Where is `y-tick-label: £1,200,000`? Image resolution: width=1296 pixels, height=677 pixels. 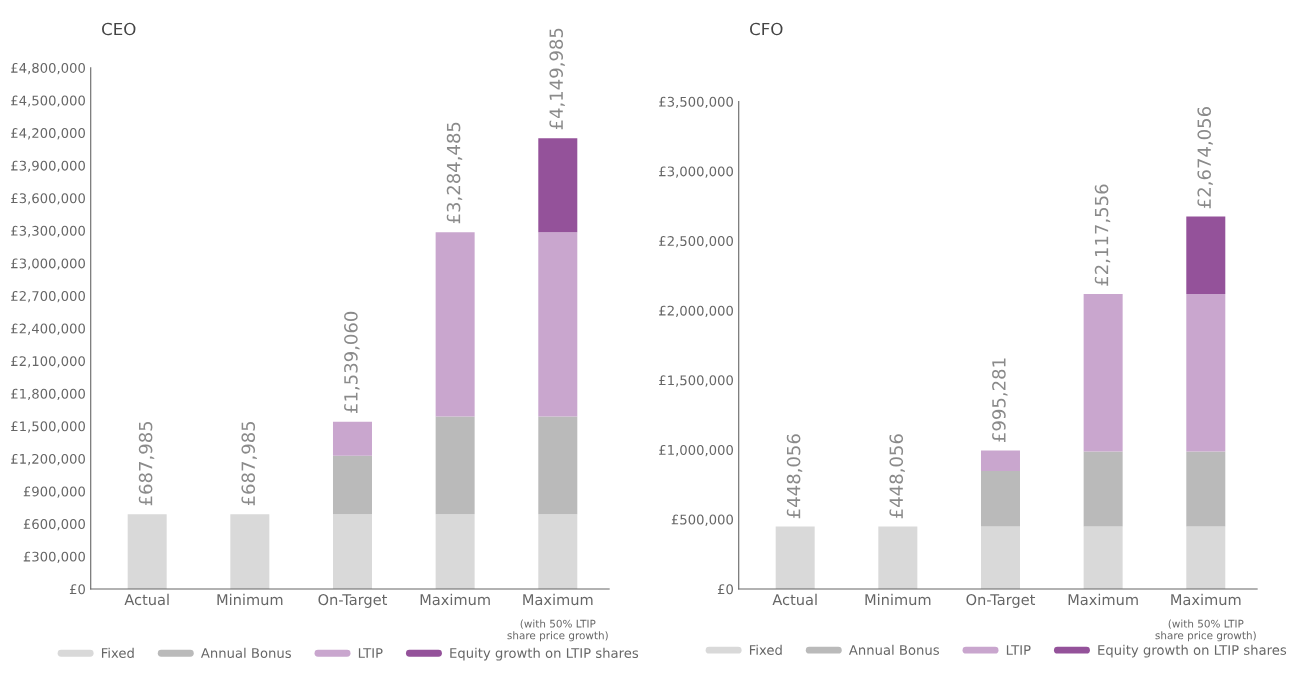
y-tick-label: £1,200,000 is located at coordinates (48, 459).